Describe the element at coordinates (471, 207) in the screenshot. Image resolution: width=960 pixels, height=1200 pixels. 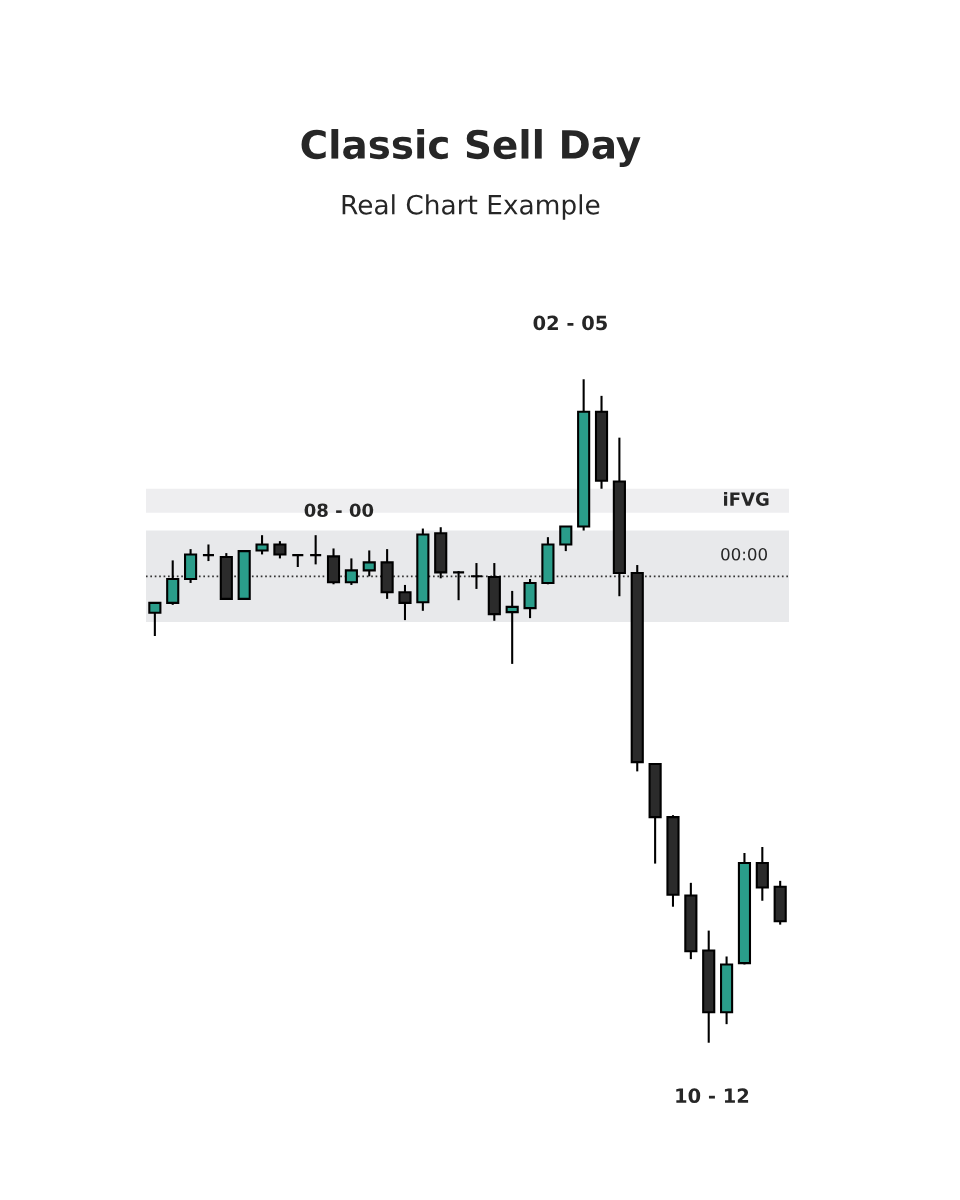
I see `chart-subtitle: Real Chart Example` at that location.